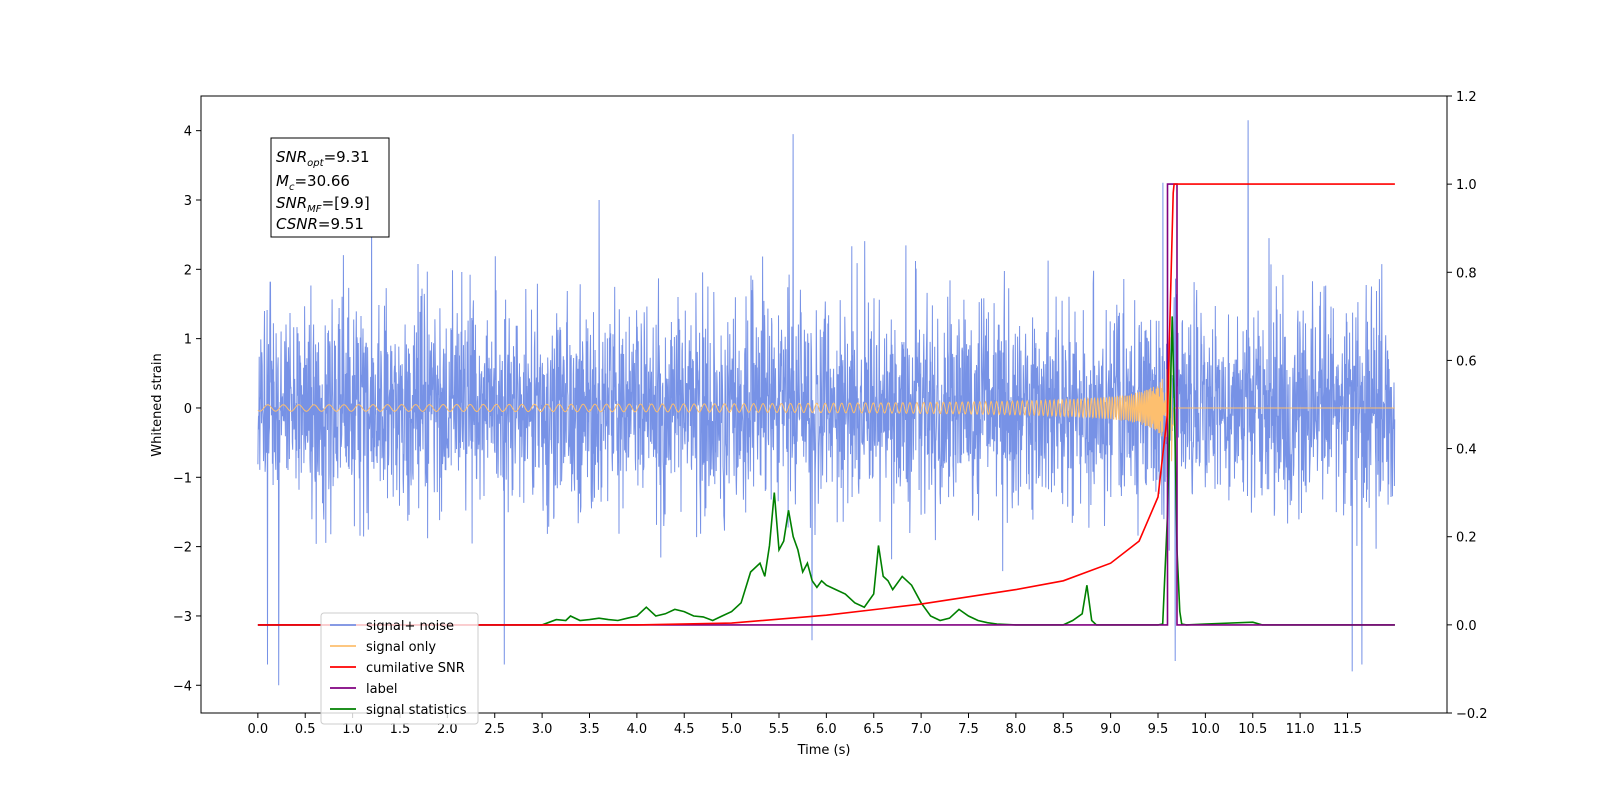 This screenshot has width=1600, height=800. I want to click on stats-snr-opt: SNRopt=9.31, so click(323, 158).